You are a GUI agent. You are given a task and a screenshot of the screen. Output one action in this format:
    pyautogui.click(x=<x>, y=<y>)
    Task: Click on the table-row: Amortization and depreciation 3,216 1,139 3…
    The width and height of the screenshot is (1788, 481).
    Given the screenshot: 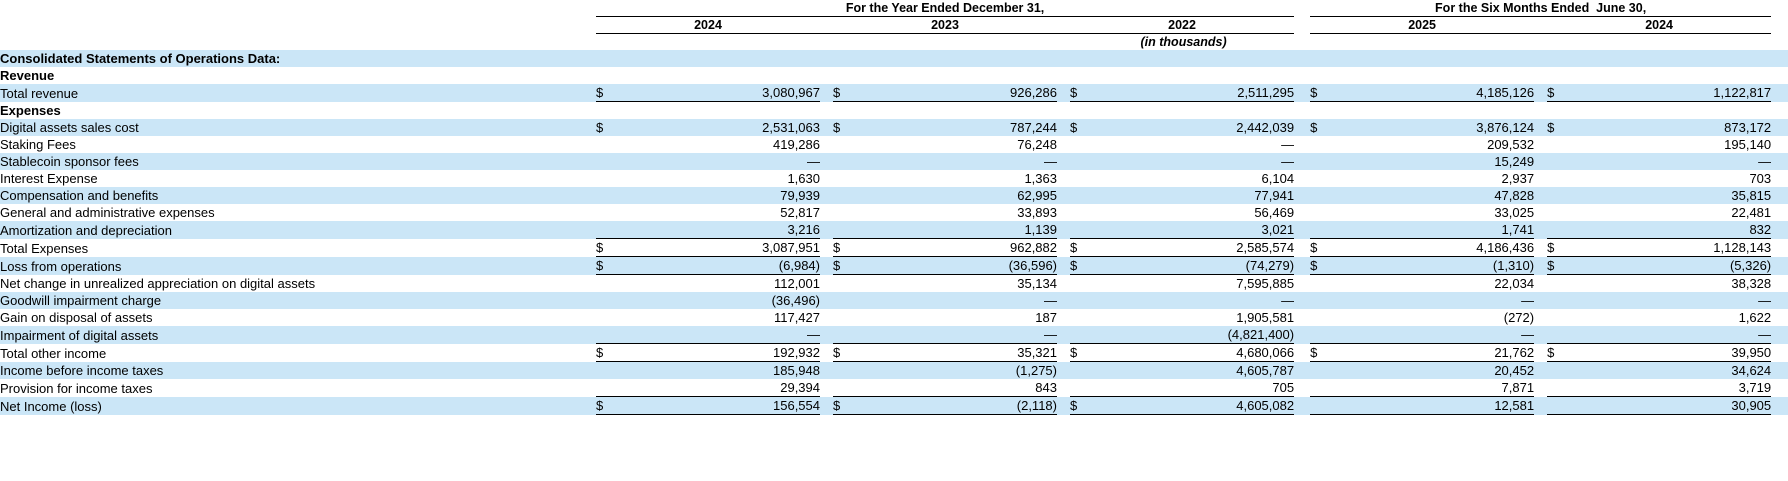 What is the action you would take?
    pyautogui.click(x=894, y=230)
    